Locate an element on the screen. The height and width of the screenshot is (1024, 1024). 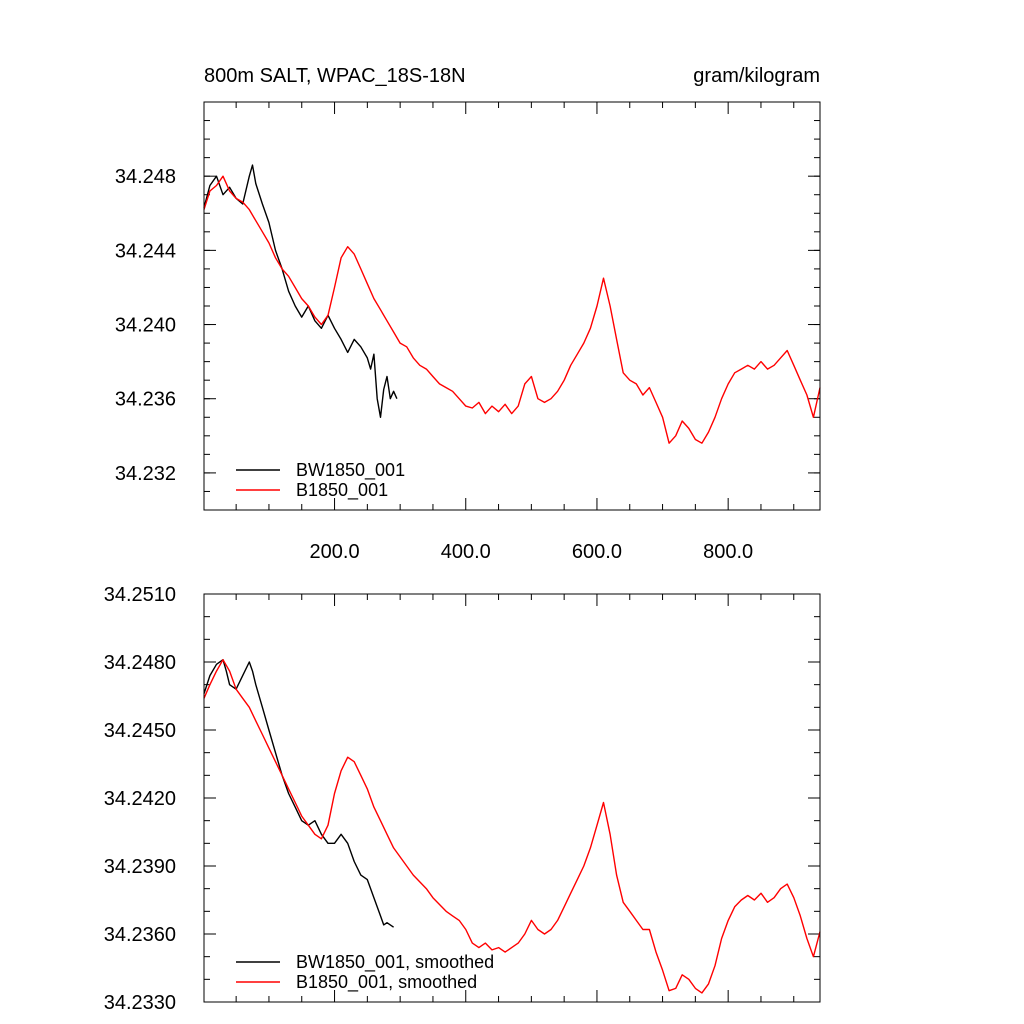
top-ytick-label: 34.244 is located at coordinates (145, 251).